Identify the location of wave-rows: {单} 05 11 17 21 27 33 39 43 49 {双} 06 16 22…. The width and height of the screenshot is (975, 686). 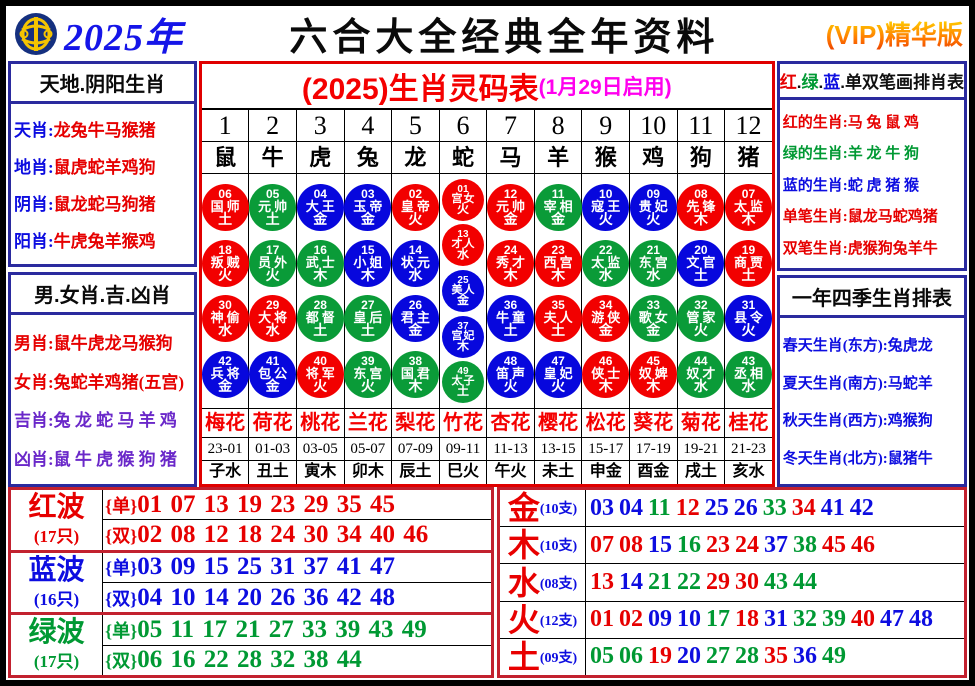
(297, 645).